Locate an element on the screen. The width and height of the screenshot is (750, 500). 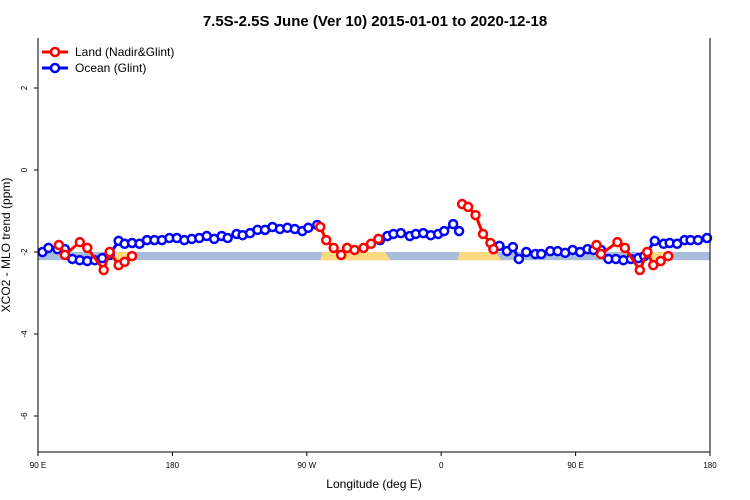
series-group is located at coordinates (375, 237).